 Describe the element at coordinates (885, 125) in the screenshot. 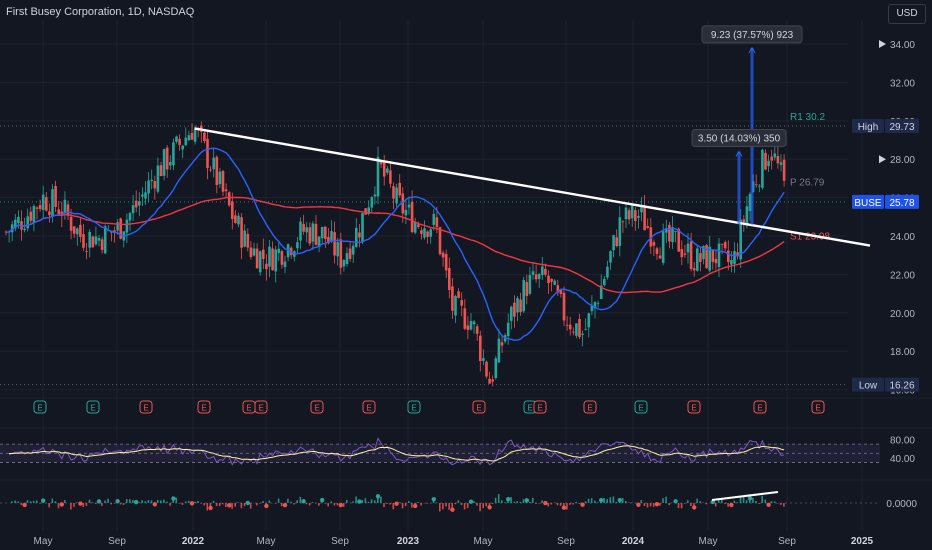

I see `high-badge: High 29.73` at that location.